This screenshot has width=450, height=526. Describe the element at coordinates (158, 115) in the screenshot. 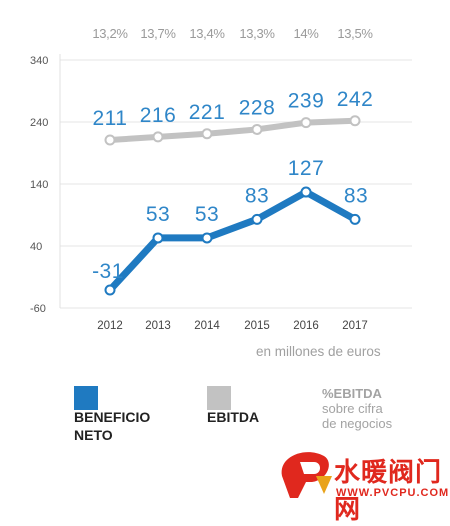

I see `value-label-ebitda: 216` at that location.